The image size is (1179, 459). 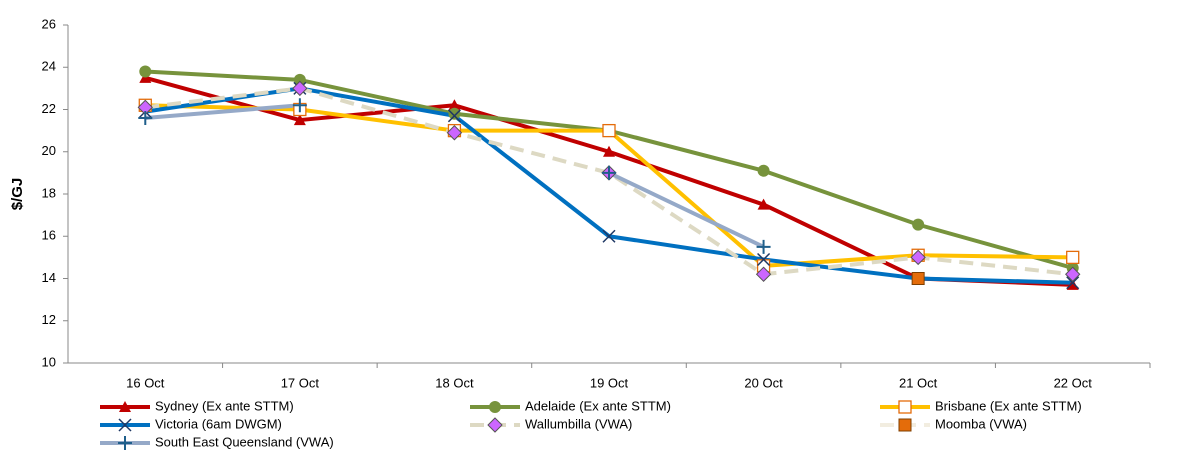 What do you see at coordinates (918, 382) in the screenshot?
I see `x-tick-label: 21 Oct` at bounding box center [918, 382].